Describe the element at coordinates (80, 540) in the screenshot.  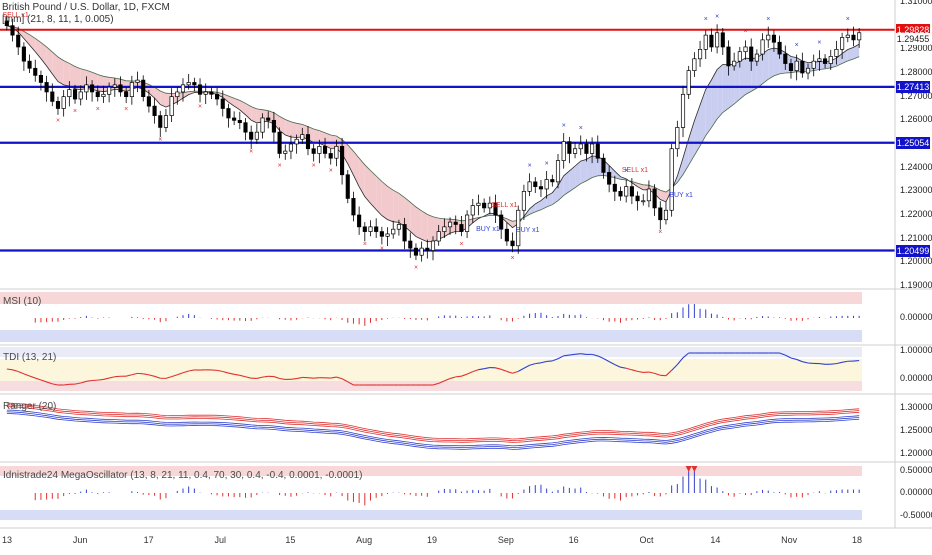
I see `date-axis-label: Jun` at that location.